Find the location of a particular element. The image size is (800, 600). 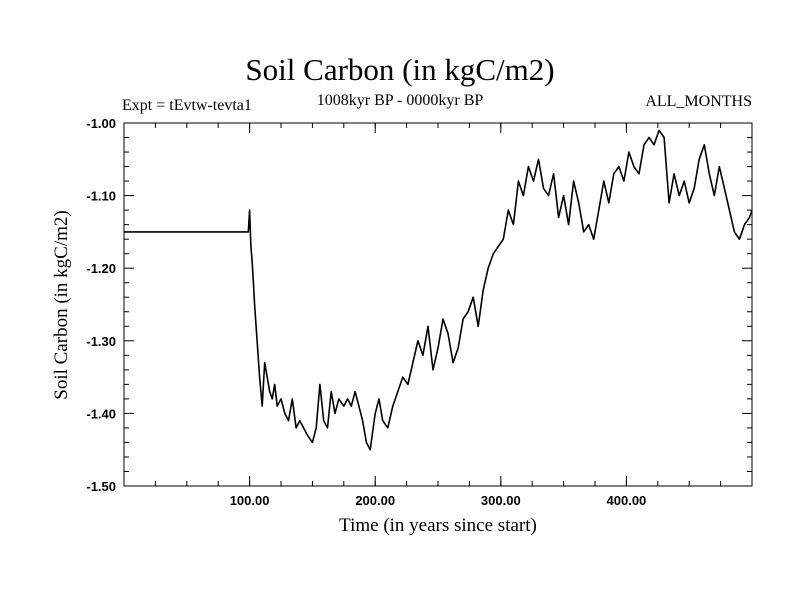

y-tick-label: -1.40 is located at coordinates (101, 413).